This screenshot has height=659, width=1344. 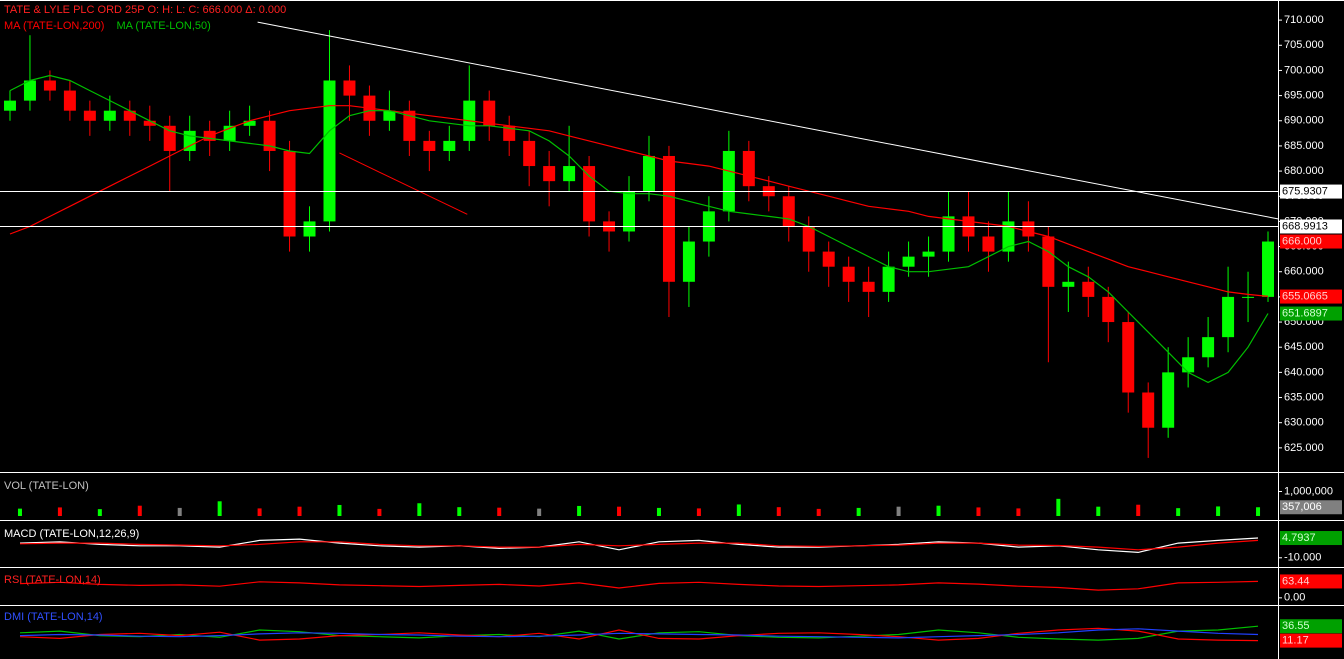 I want to click on y-tick-label: 645.000, so click(x=1304, y=347).